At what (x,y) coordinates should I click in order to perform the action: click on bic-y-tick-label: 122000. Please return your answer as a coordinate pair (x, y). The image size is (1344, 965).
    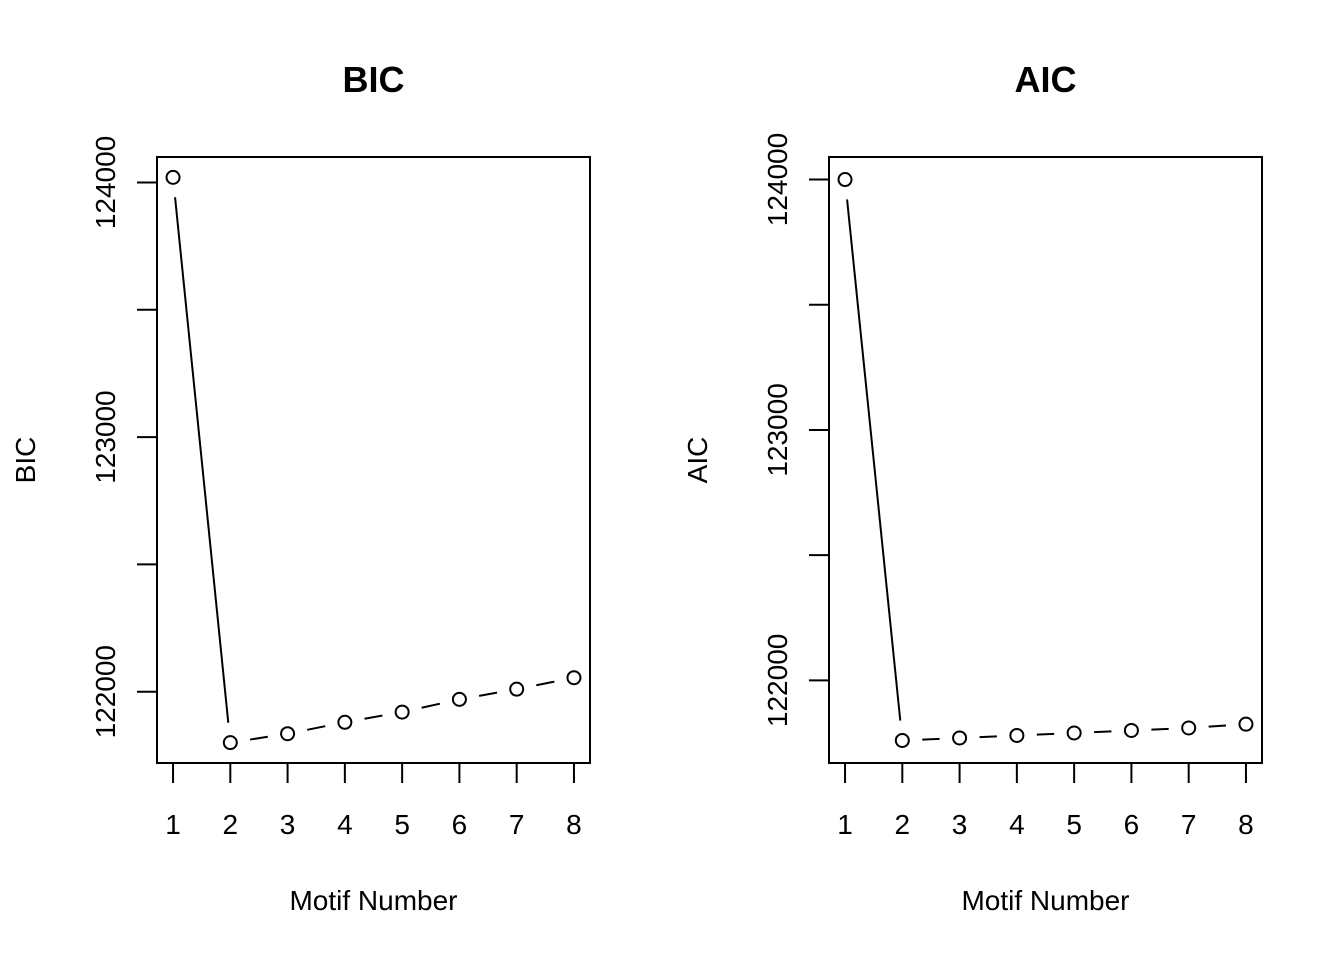
    Looking at the image, I should click on (105, 691).